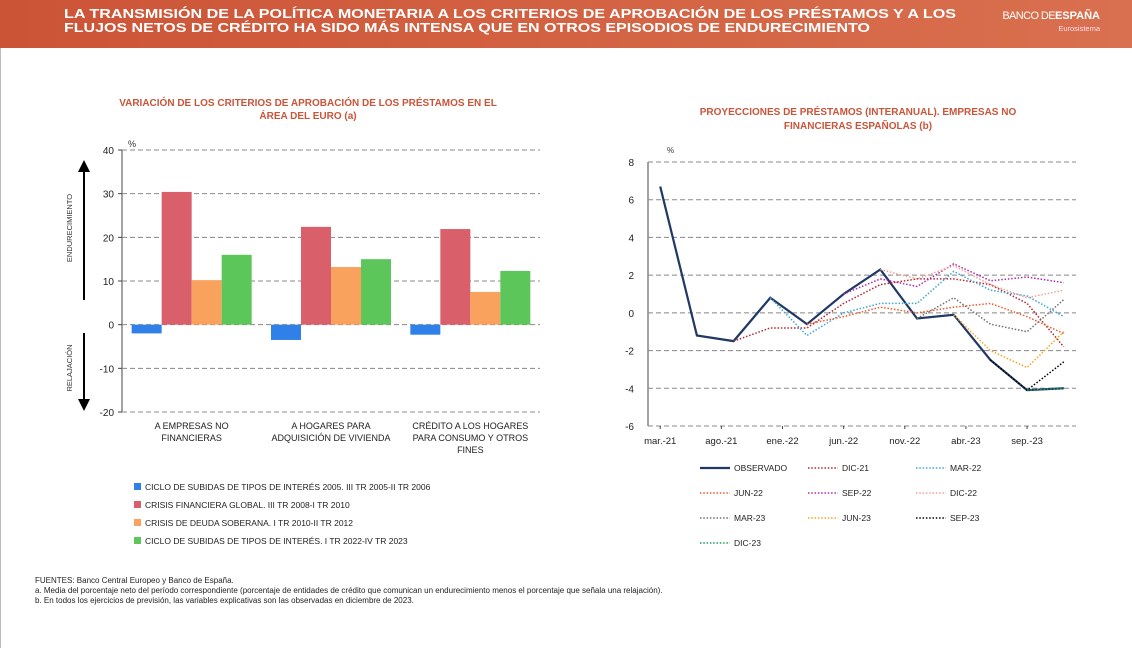  I want to click on annotation: ENDURECIMIENTO, so click(69, 228).